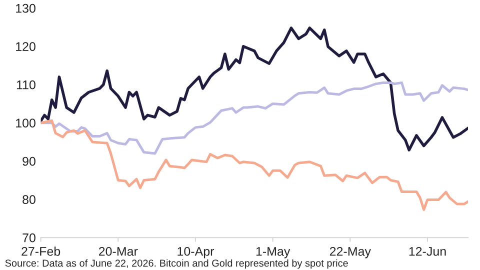 This screenshot has width=480, height=270. Describe the element at coordinates (26, 8) in the screenshot. I see `y-tick-label: 130` at that location.